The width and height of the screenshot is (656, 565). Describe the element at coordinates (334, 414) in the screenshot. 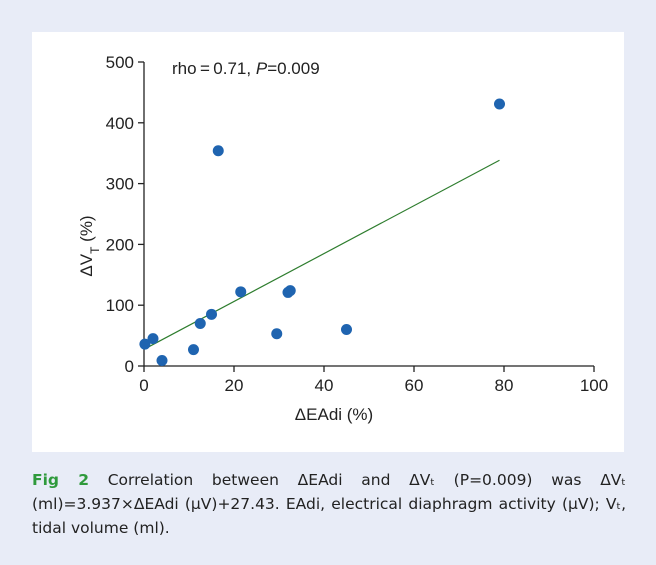

I see `x-axis-label: ΔEAdi (%)` at that location.